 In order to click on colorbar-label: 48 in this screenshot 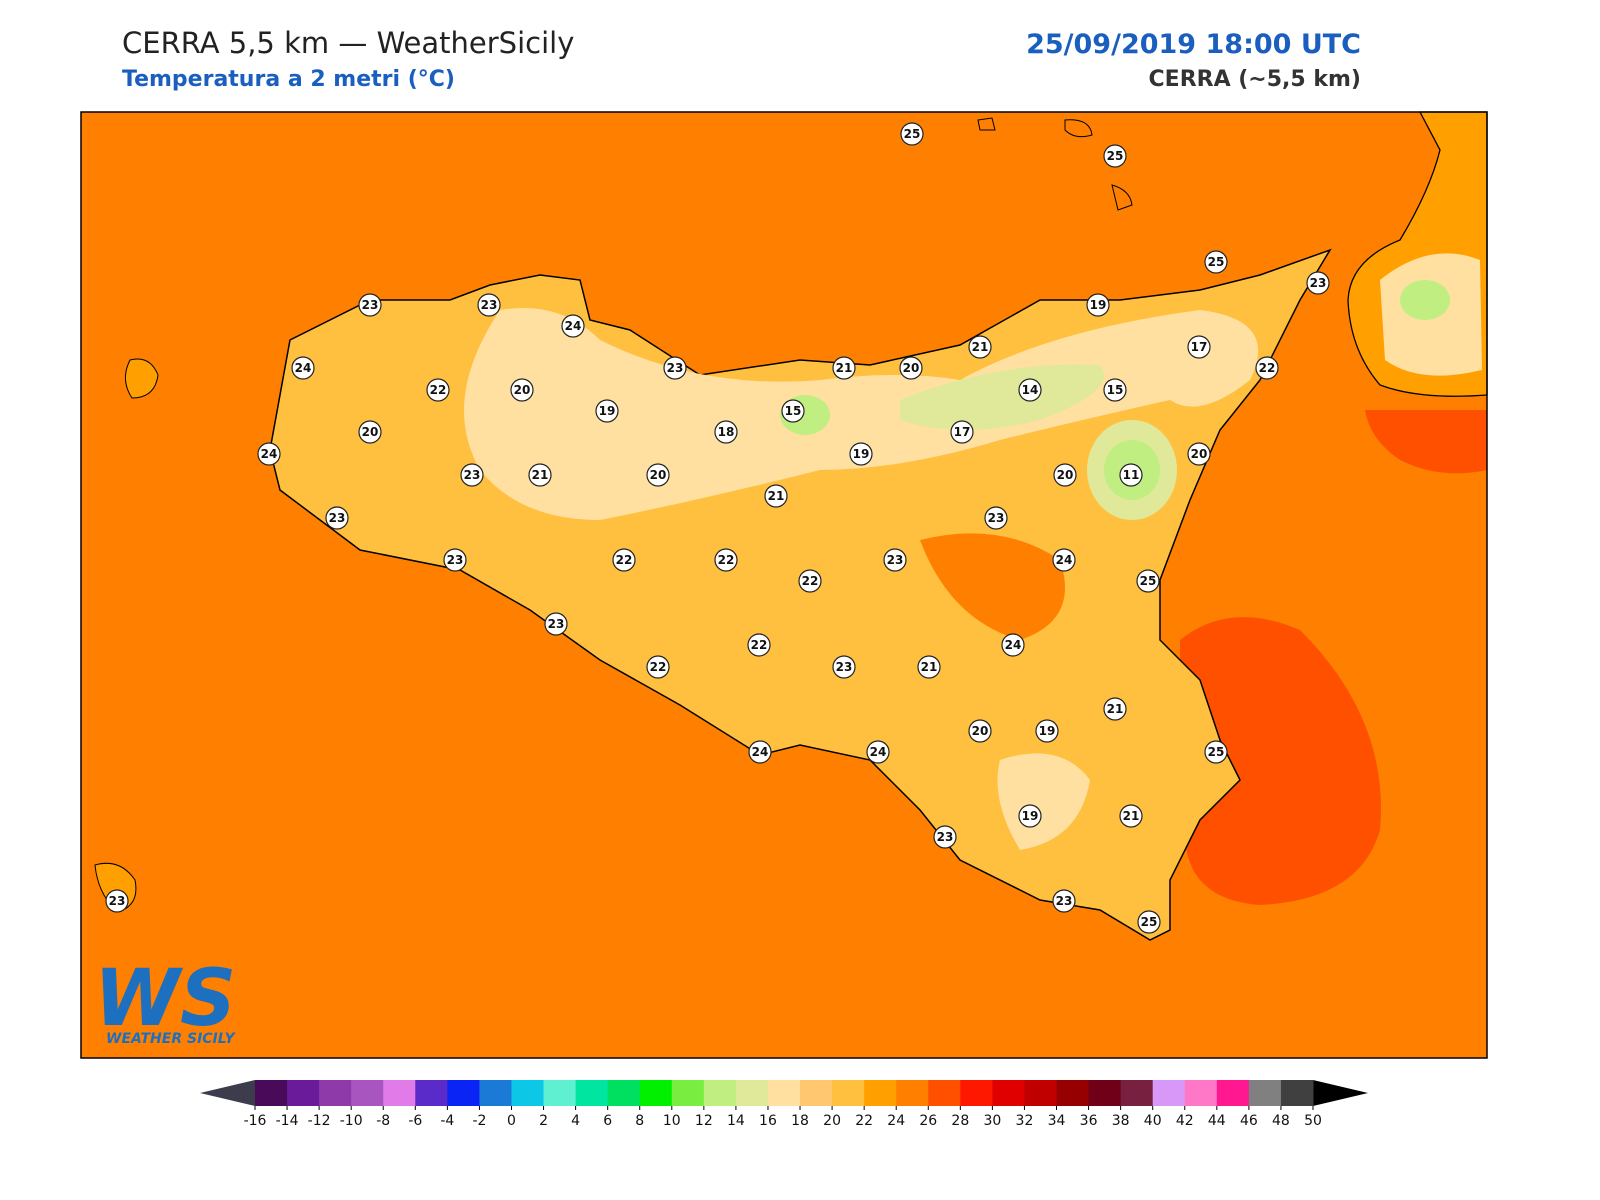, I will do `click(1281, 1121)`.